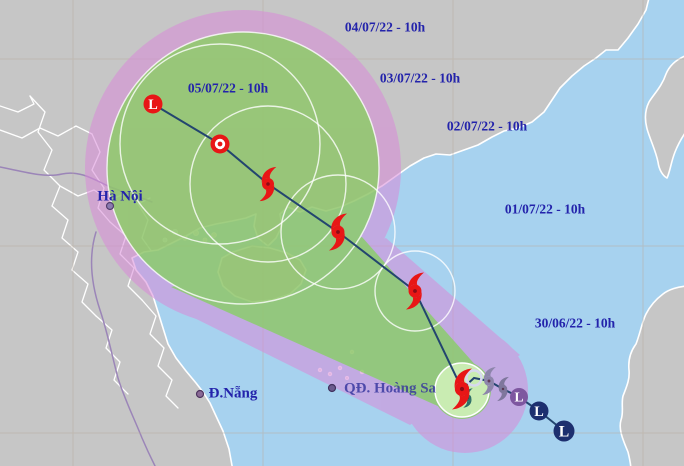 This screenshot has width=684, height=466. What do you see at coordinates (564, 431) in the screenshot?
I see `storm-symbol-low-navy` at bounding box center [564, 431].